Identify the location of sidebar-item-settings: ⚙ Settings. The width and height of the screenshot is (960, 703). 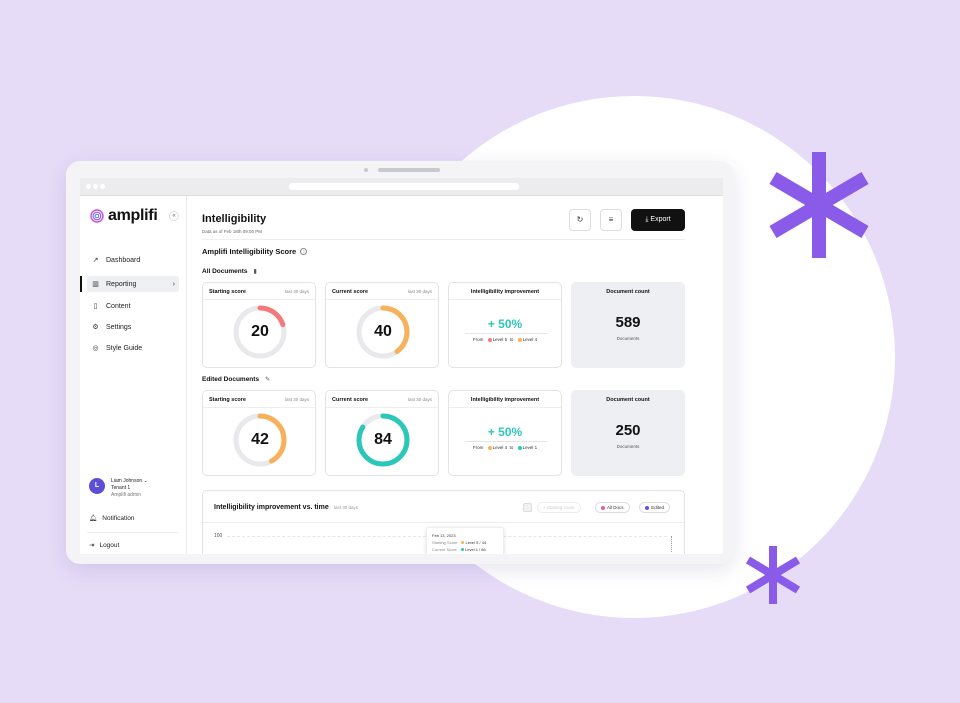
(133, 327).